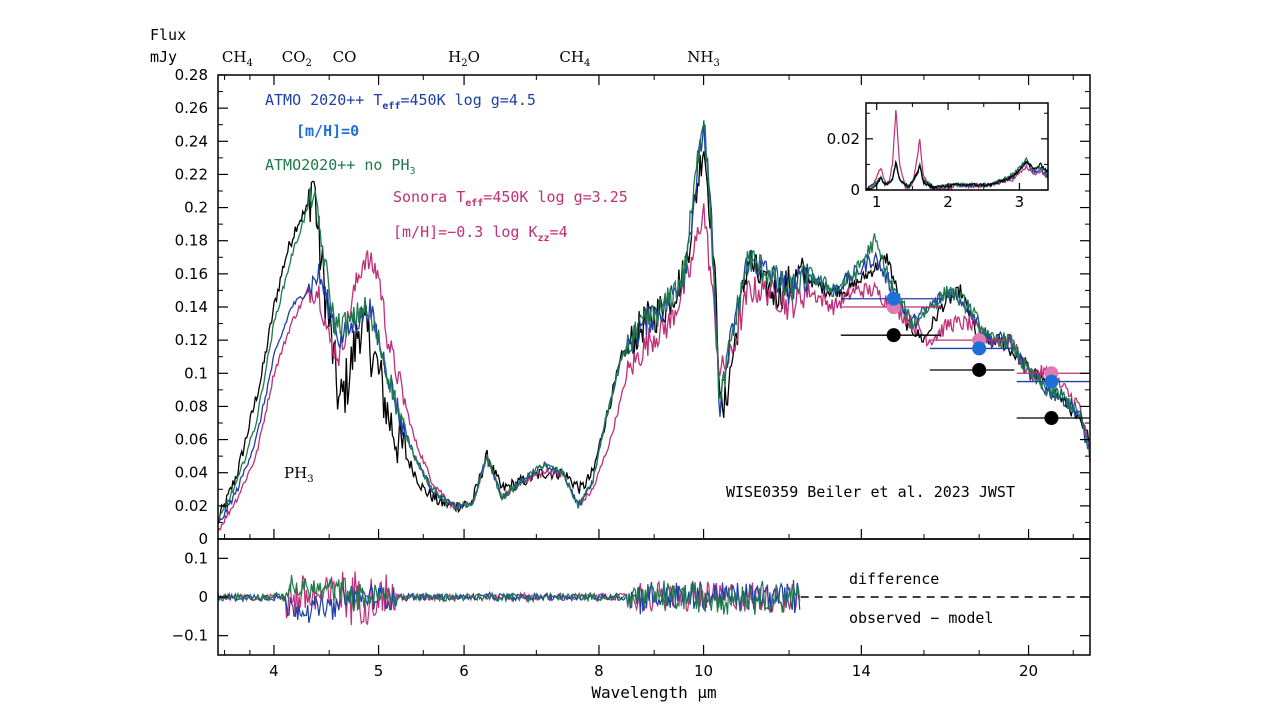  Describe the element at coordinates (894, 579) in the screenshot. I see `residual-label-difference: difference` at that location.